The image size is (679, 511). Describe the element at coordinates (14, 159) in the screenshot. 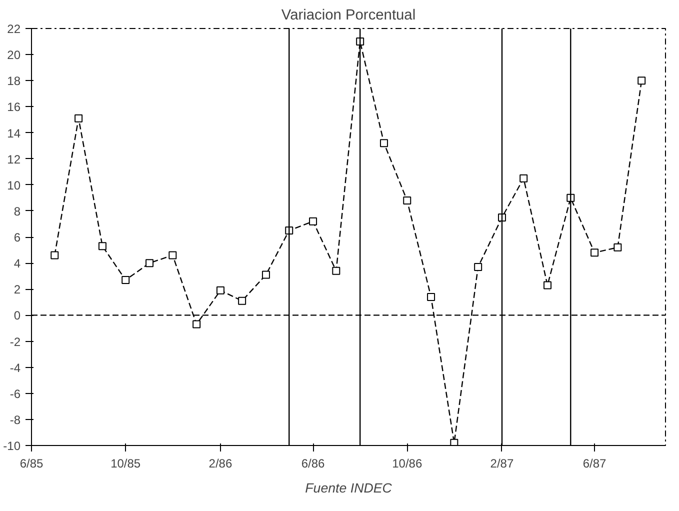

I see `y-tick-label: 12` at that location.